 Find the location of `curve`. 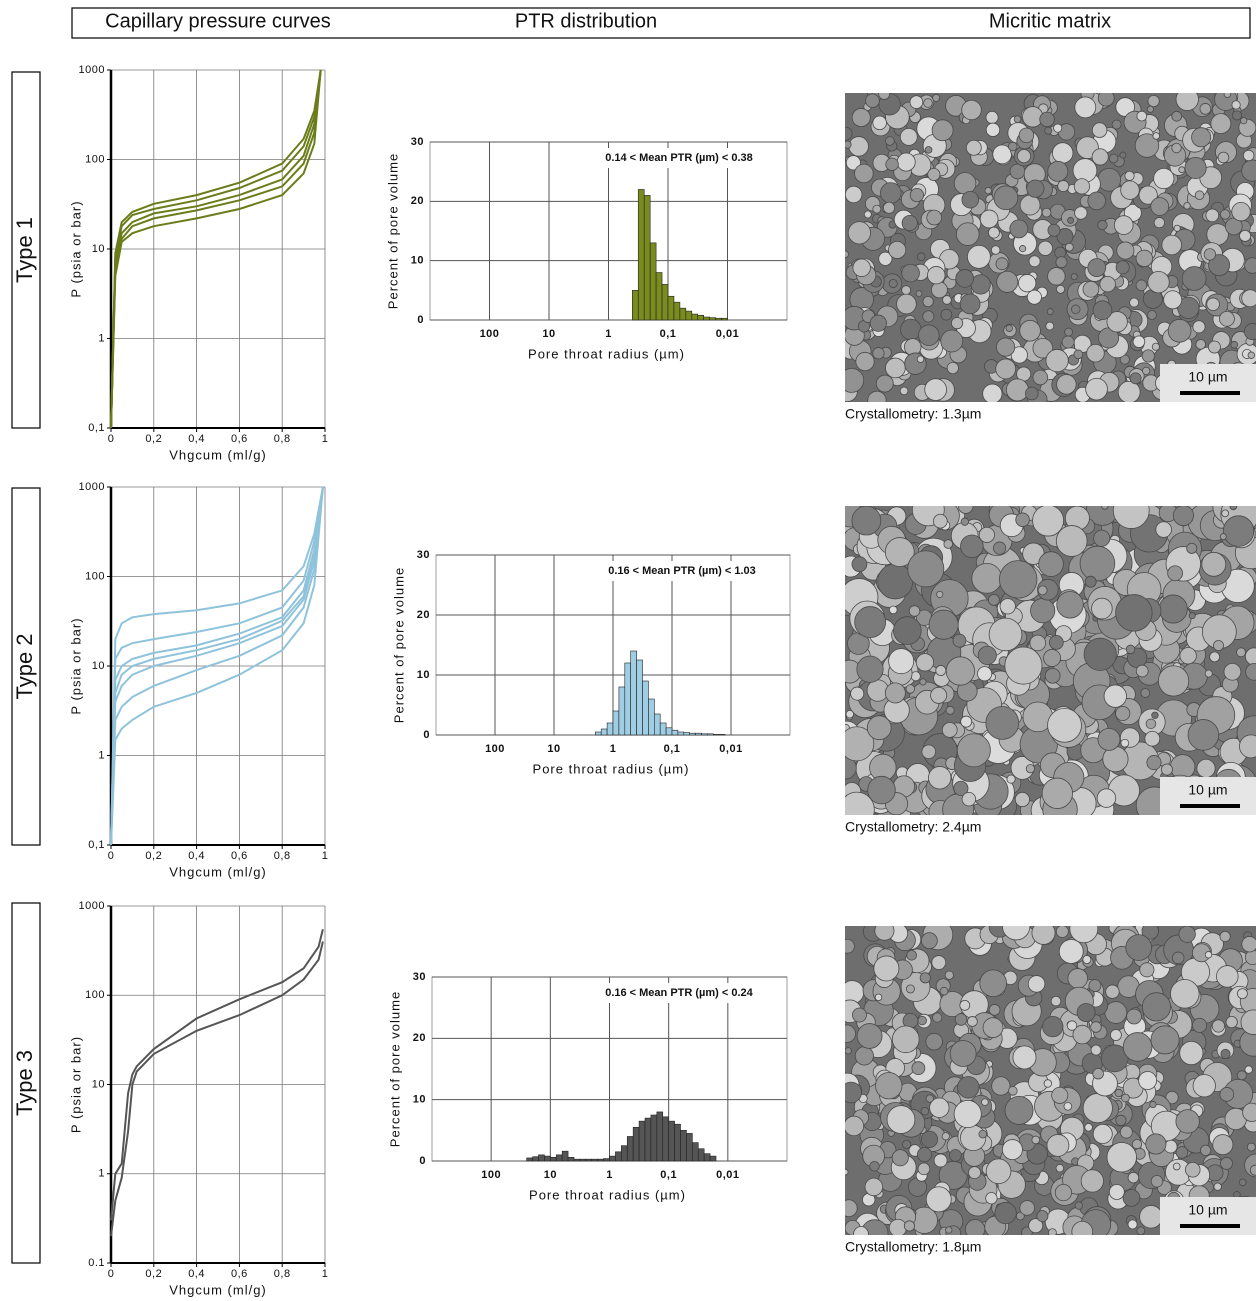

curve is located at coordinates (217, 666).